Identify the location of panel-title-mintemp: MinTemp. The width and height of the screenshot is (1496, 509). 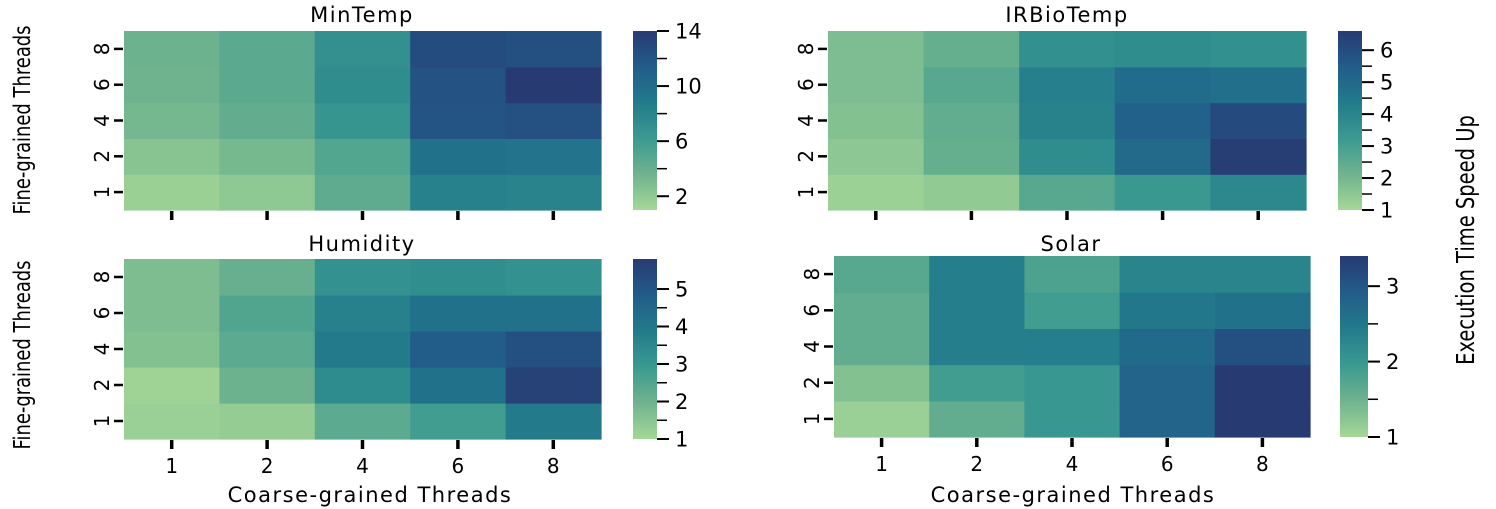
(362, 15).